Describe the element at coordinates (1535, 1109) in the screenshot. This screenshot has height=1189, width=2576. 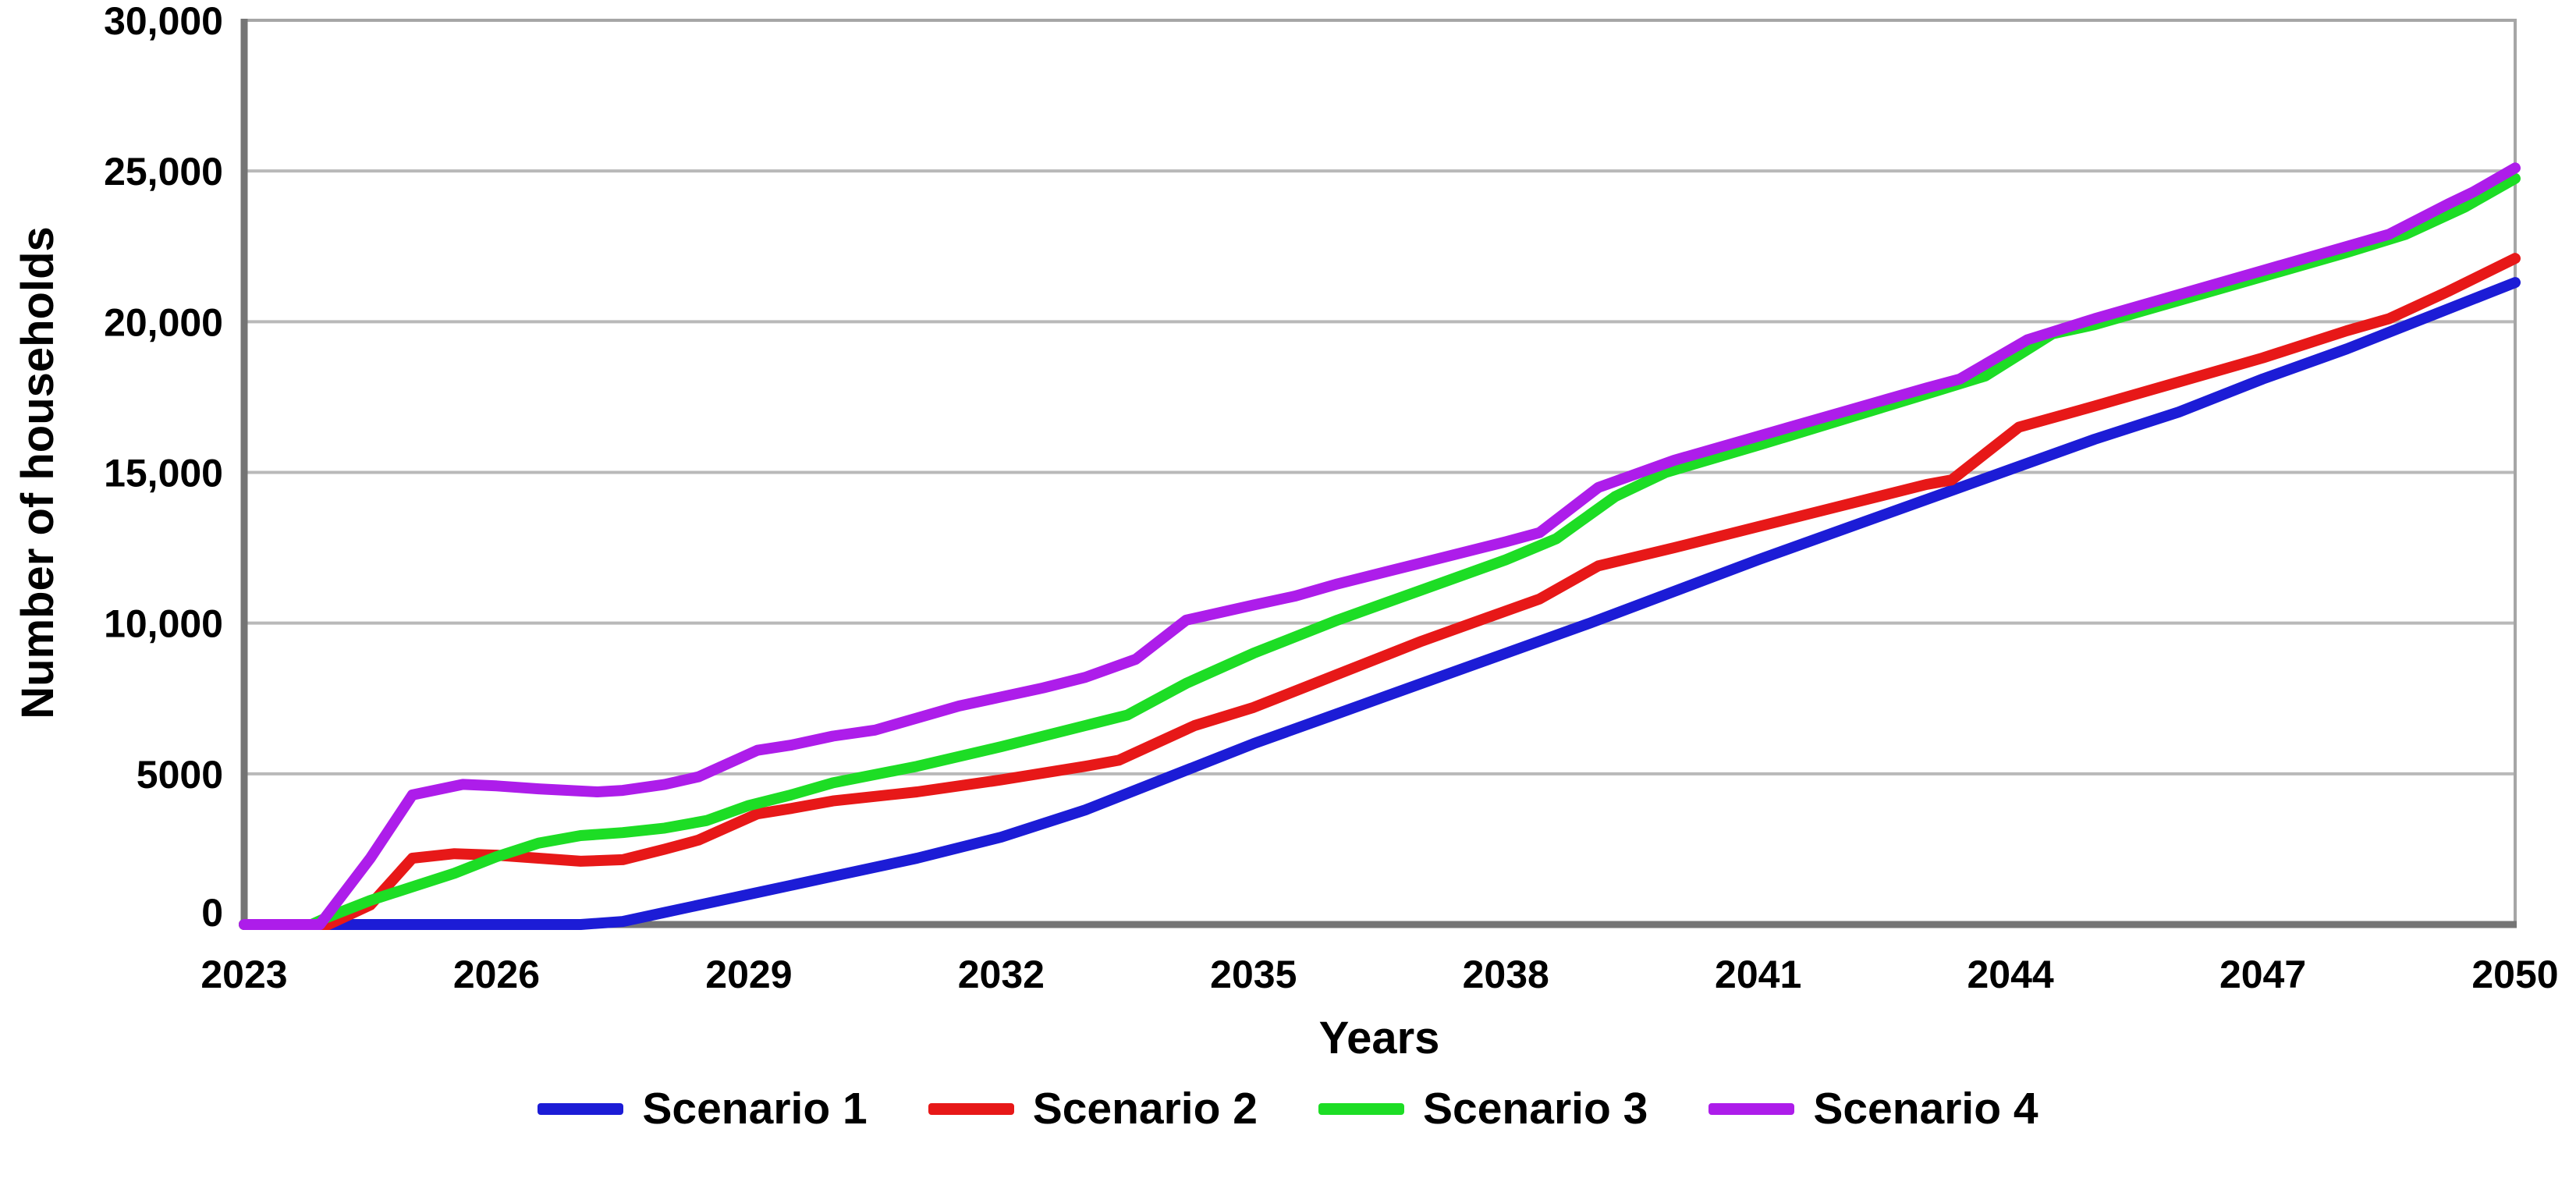
I see `legend-label: Scenario 3` at that location.